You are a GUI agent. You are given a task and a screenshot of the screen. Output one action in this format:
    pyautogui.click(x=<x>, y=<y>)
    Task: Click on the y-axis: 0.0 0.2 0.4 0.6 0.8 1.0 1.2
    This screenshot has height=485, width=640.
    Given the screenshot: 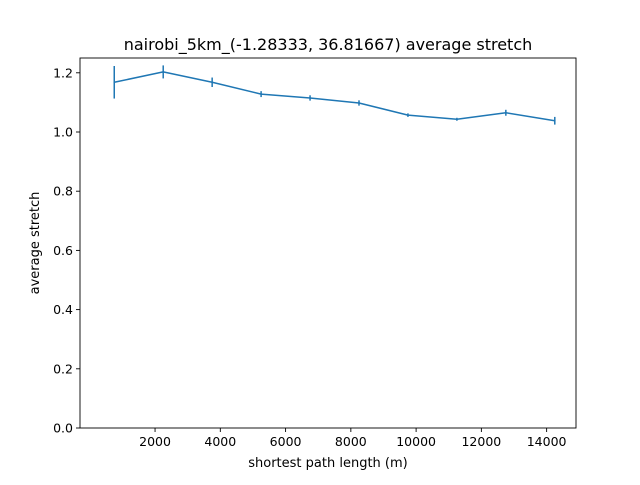 What is the action you would take?
    pyautogui.click(x=66, y=250)
    